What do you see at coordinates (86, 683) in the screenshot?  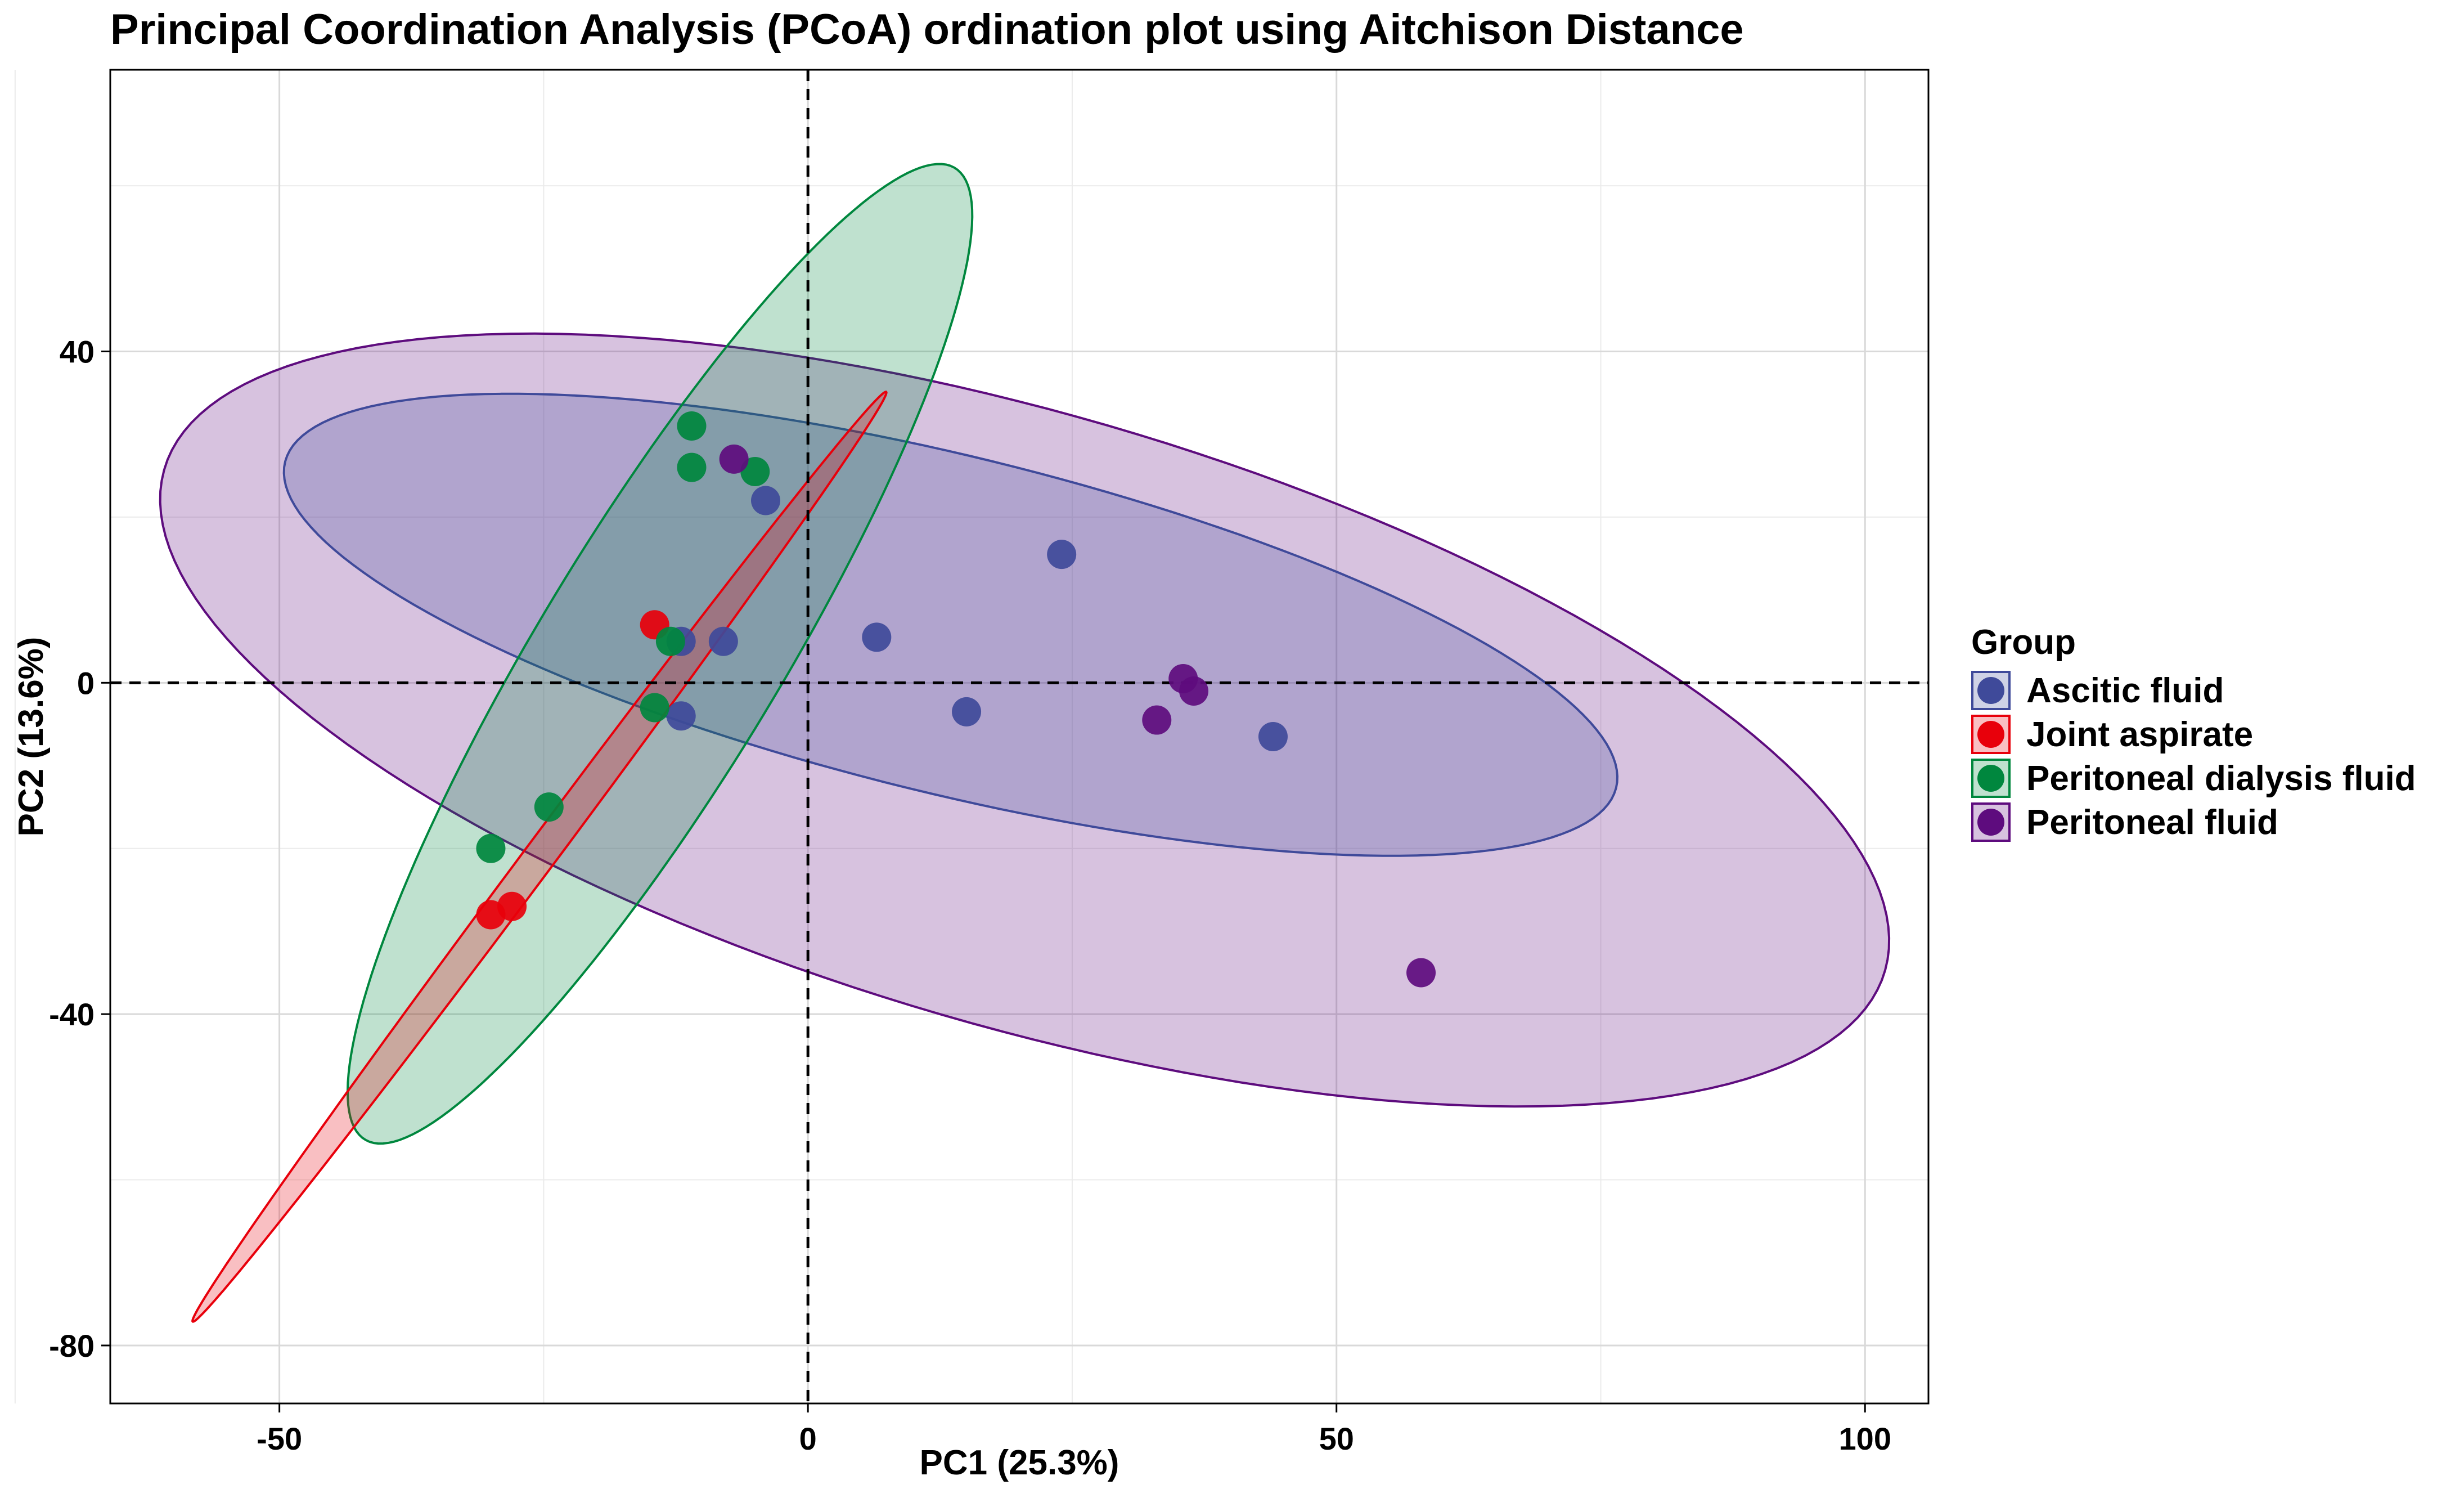 I see `y-tick-label: 0` at bounding box center [86, 683].